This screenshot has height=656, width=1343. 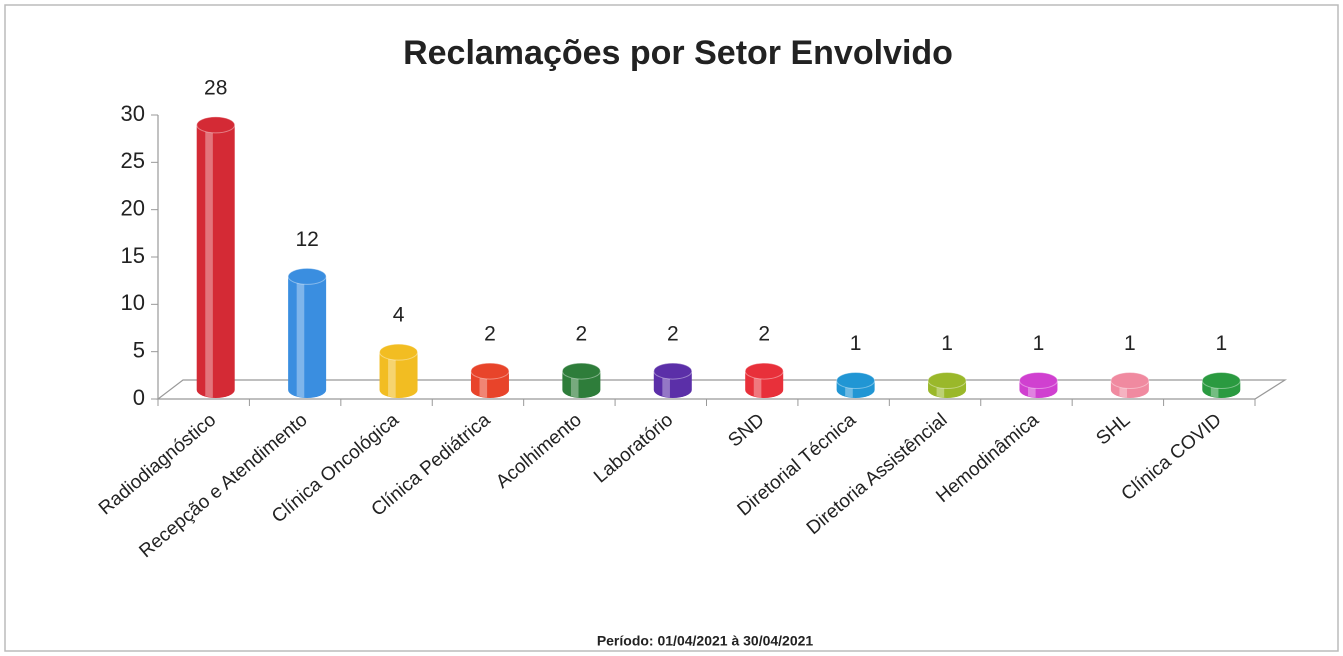 I want to click on y-tick-label: 30, so click(x=133, y=113).